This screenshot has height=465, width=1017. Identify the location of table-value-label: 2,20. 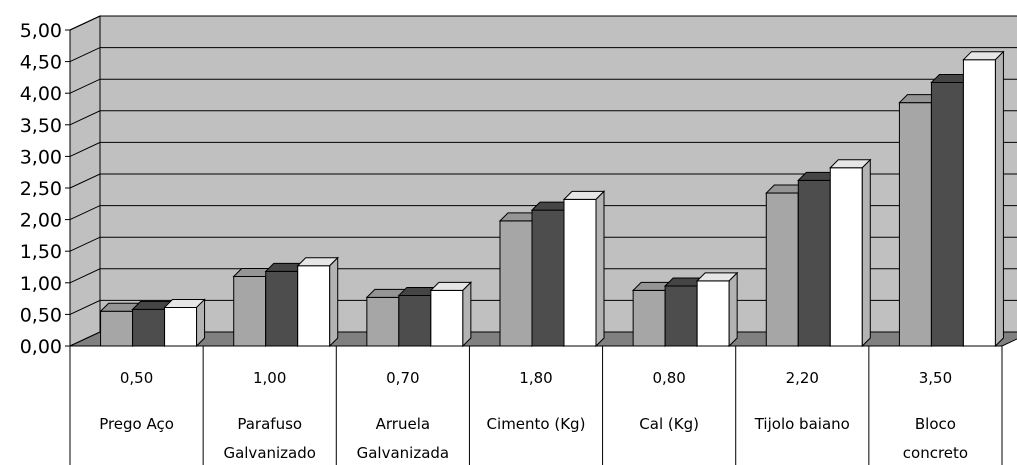
(802, 378).